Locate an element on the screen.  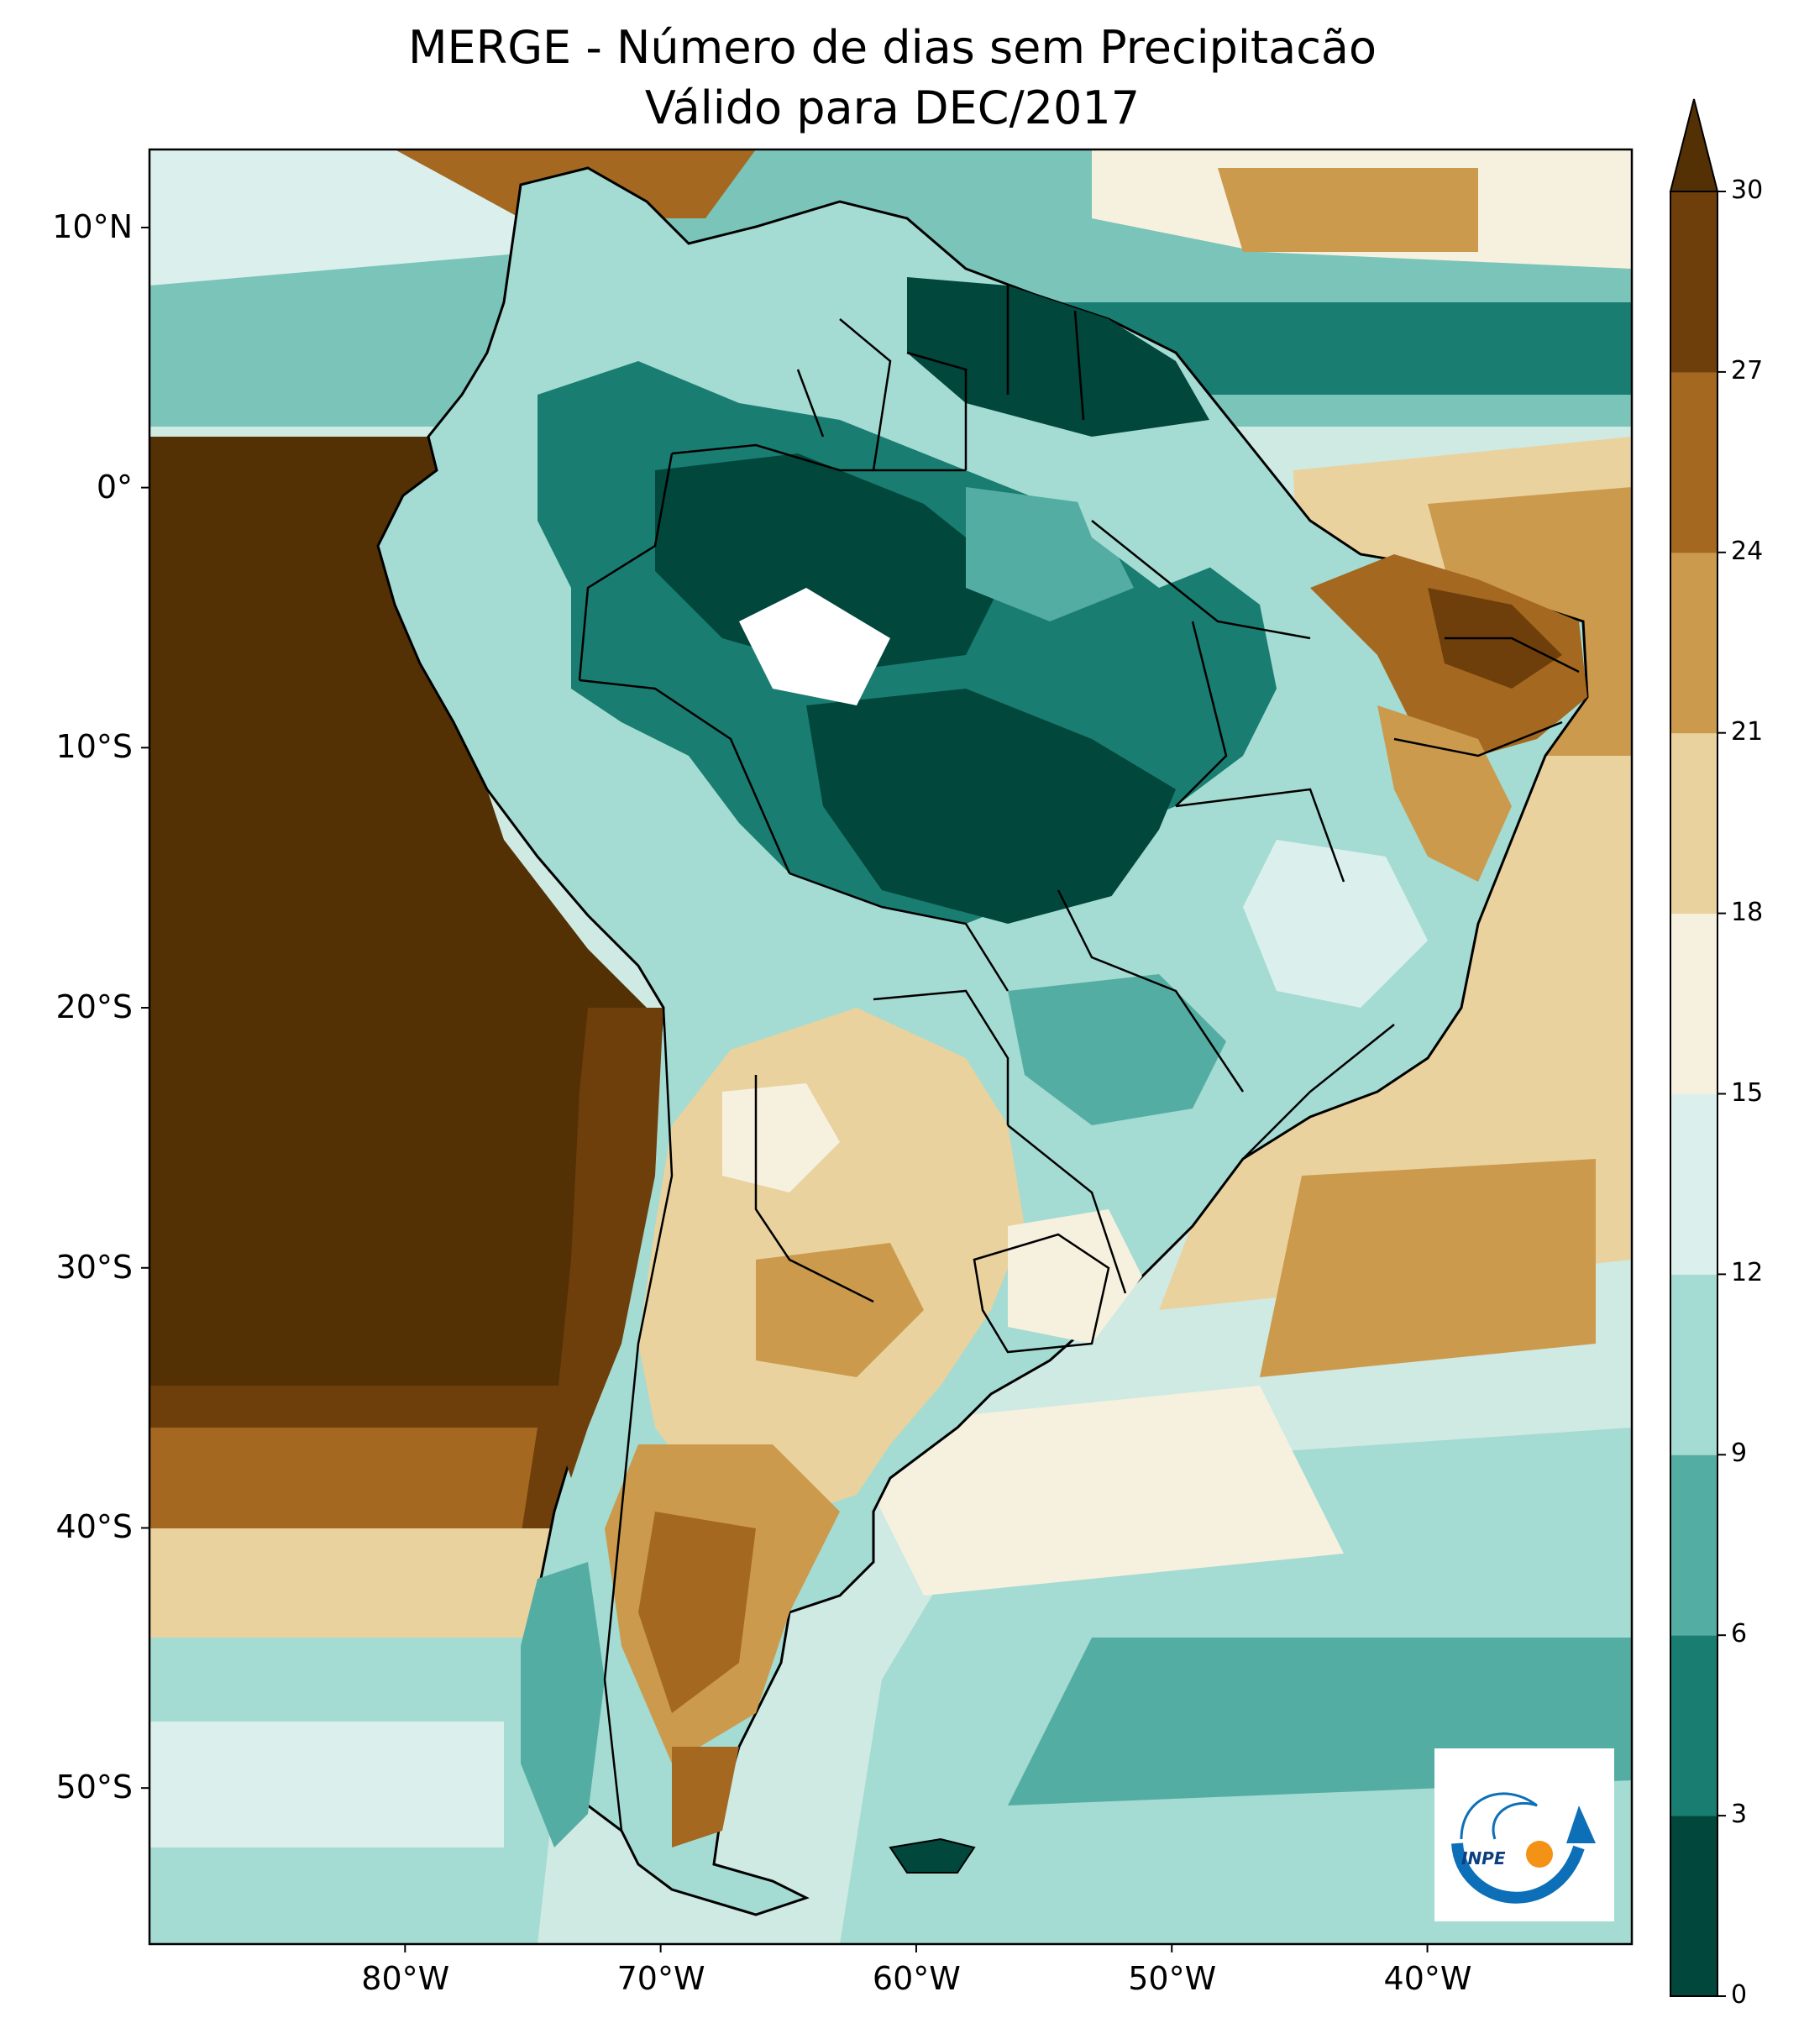
lat-tick-label: 10°S is located at coordinates (94, 747).